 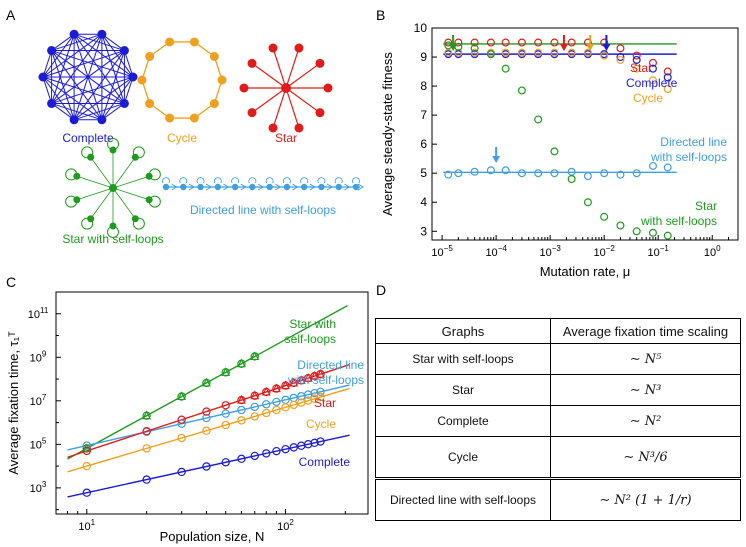 I want to click on x-tick-label: 10⁻², so click(x=604, y=251).